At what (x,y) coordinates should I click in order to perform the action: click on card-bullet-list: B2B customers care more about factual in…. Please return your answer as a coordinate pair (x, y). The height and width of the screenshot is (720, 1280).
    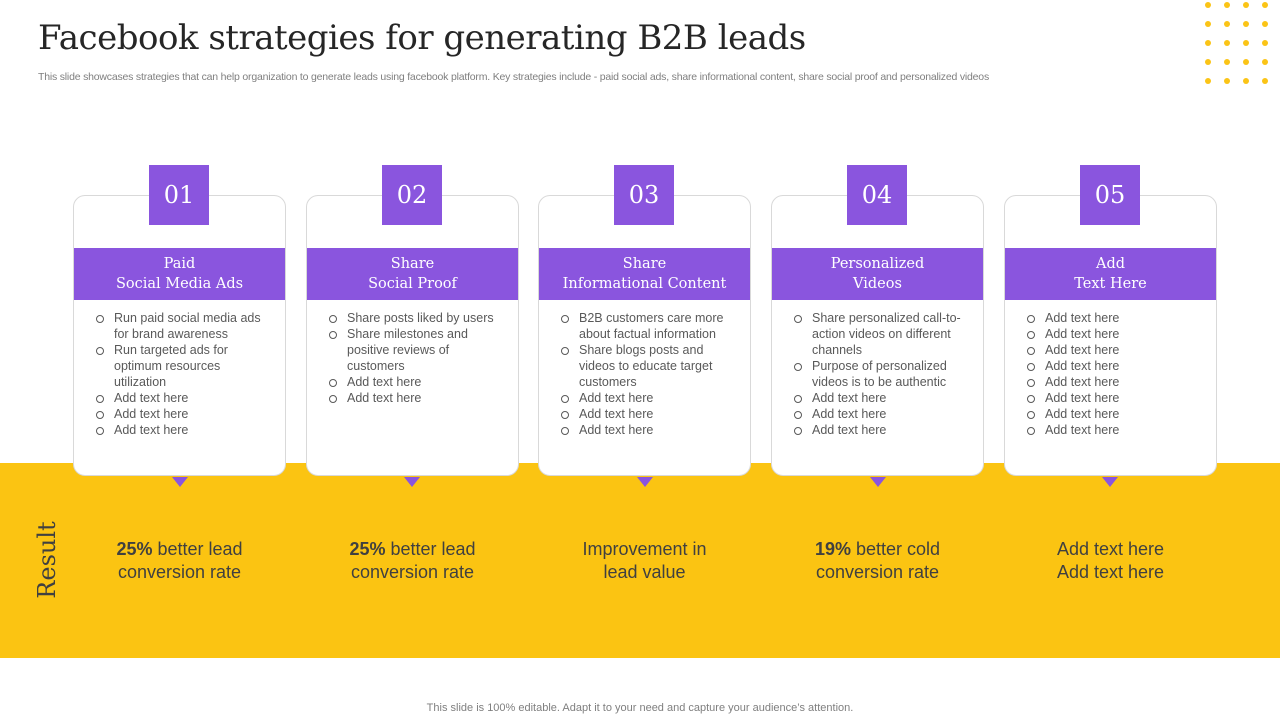
    Looking at the image, I should click on (649, 374).